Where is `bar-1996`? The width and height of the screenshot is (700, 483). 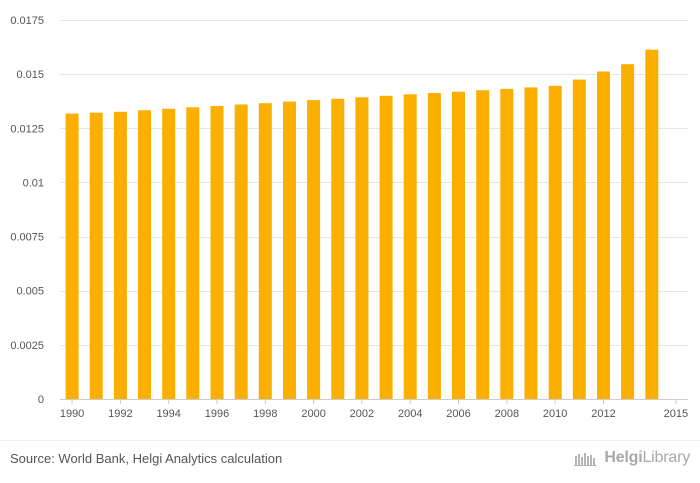 bar-1996 is located at coordinates (217, 252).